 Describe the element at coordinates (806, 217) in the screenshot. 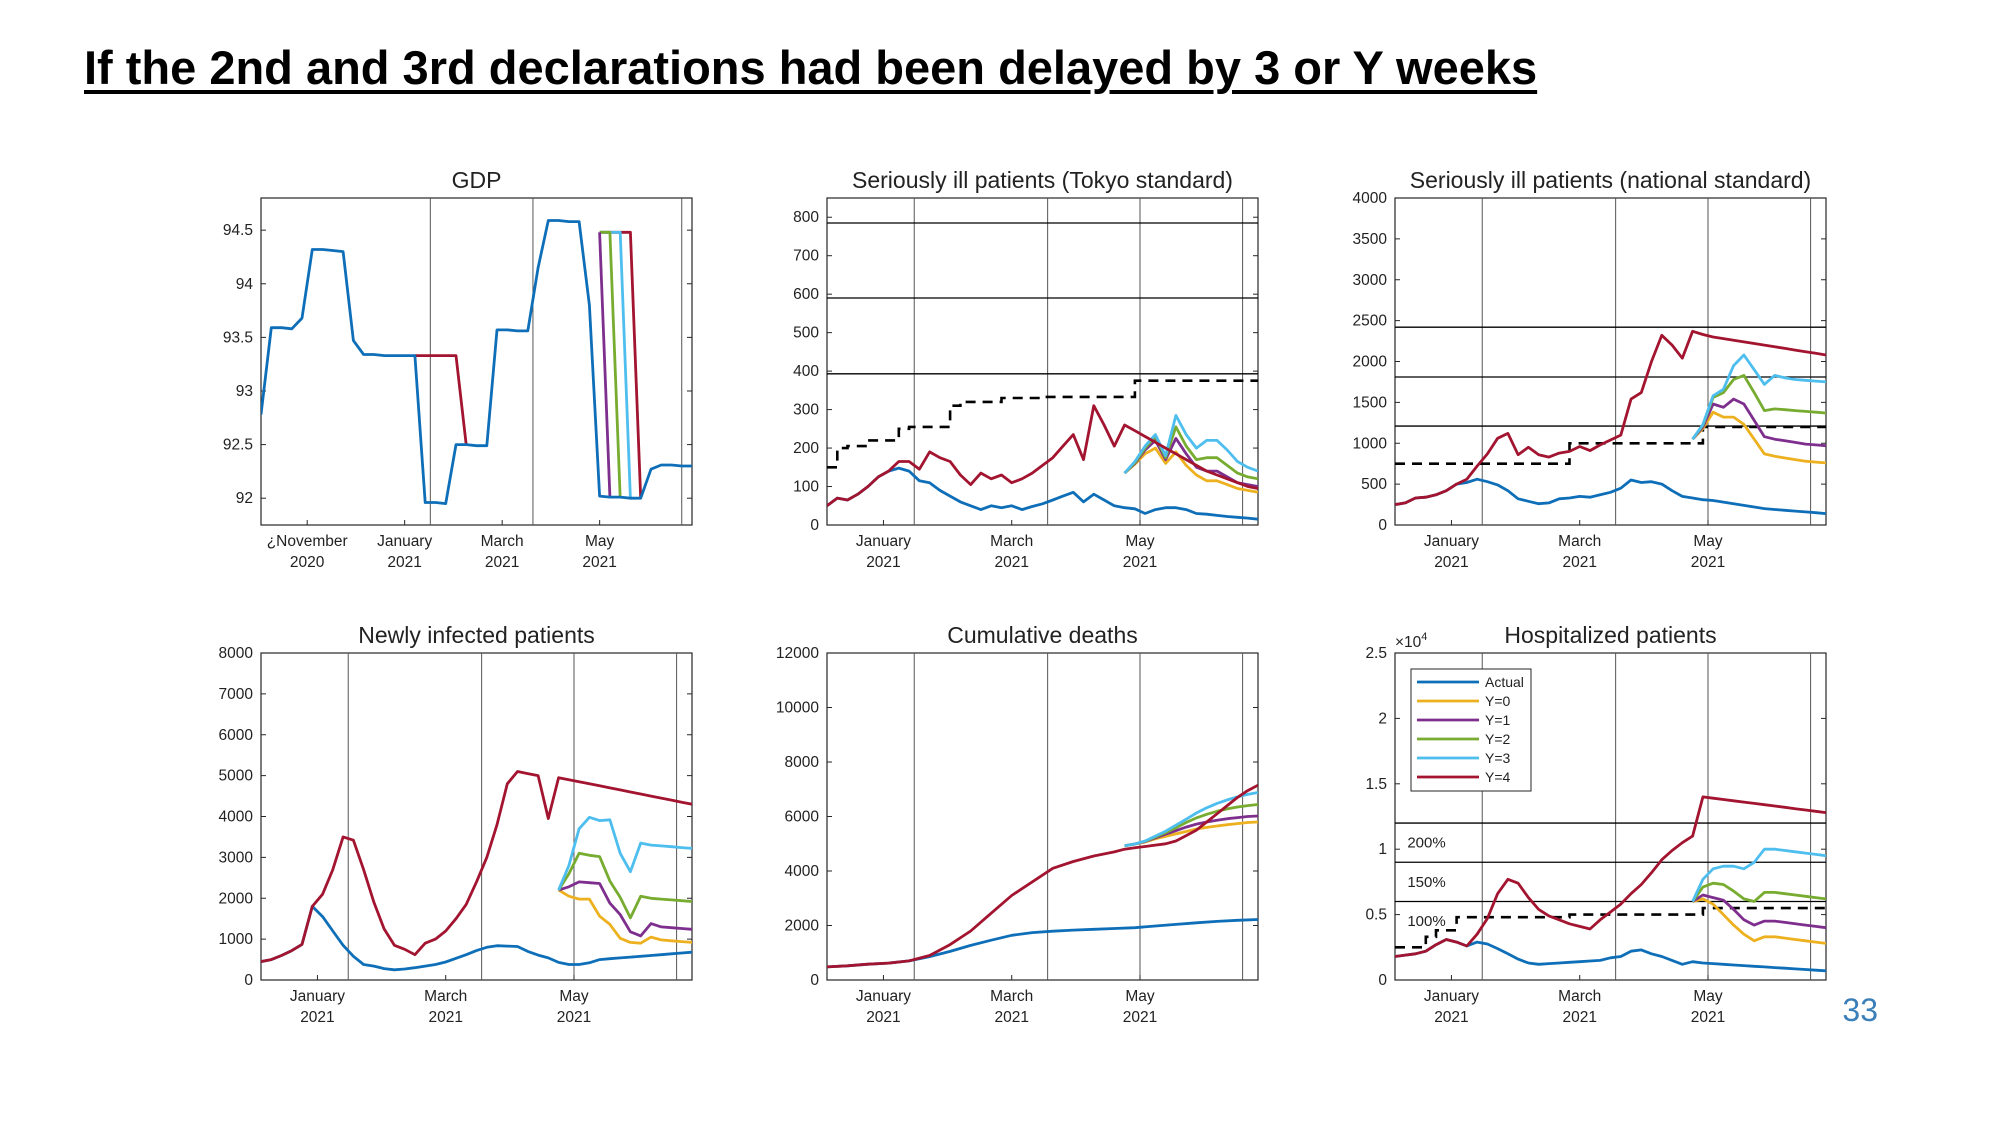

I see `y-tick-label: 800` at that location.